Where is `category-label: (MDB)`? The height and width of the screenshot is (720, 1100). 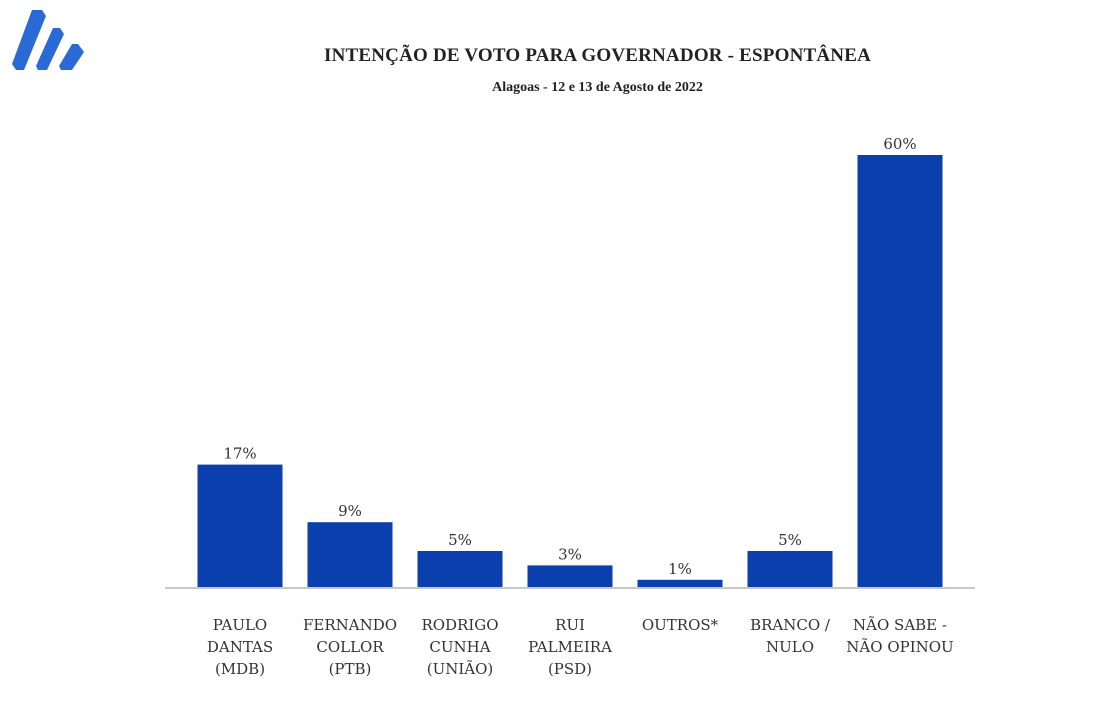 category-label: (MDB) is located at coordinates (240, 669).